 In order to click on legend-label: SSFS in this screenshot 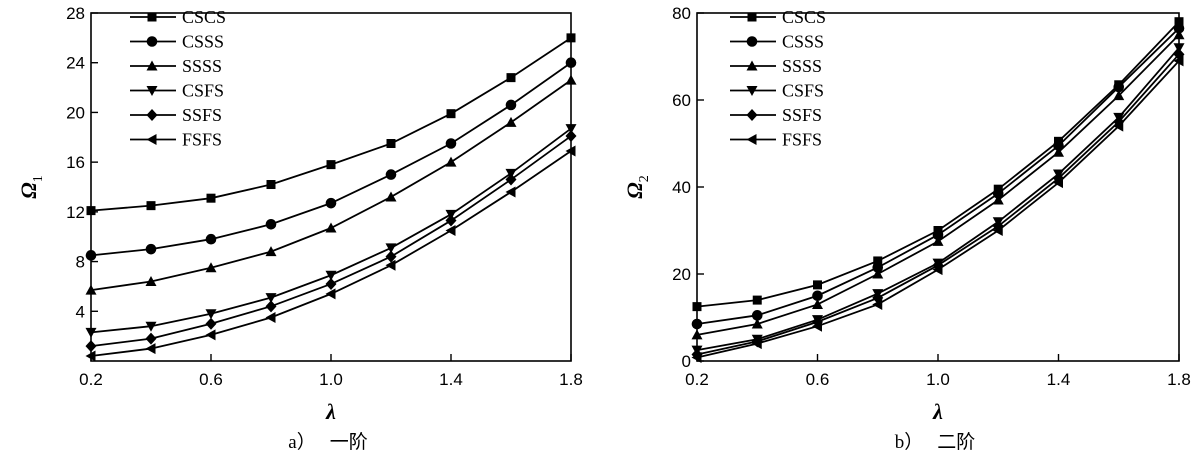, I will do `click(202, 115)`.